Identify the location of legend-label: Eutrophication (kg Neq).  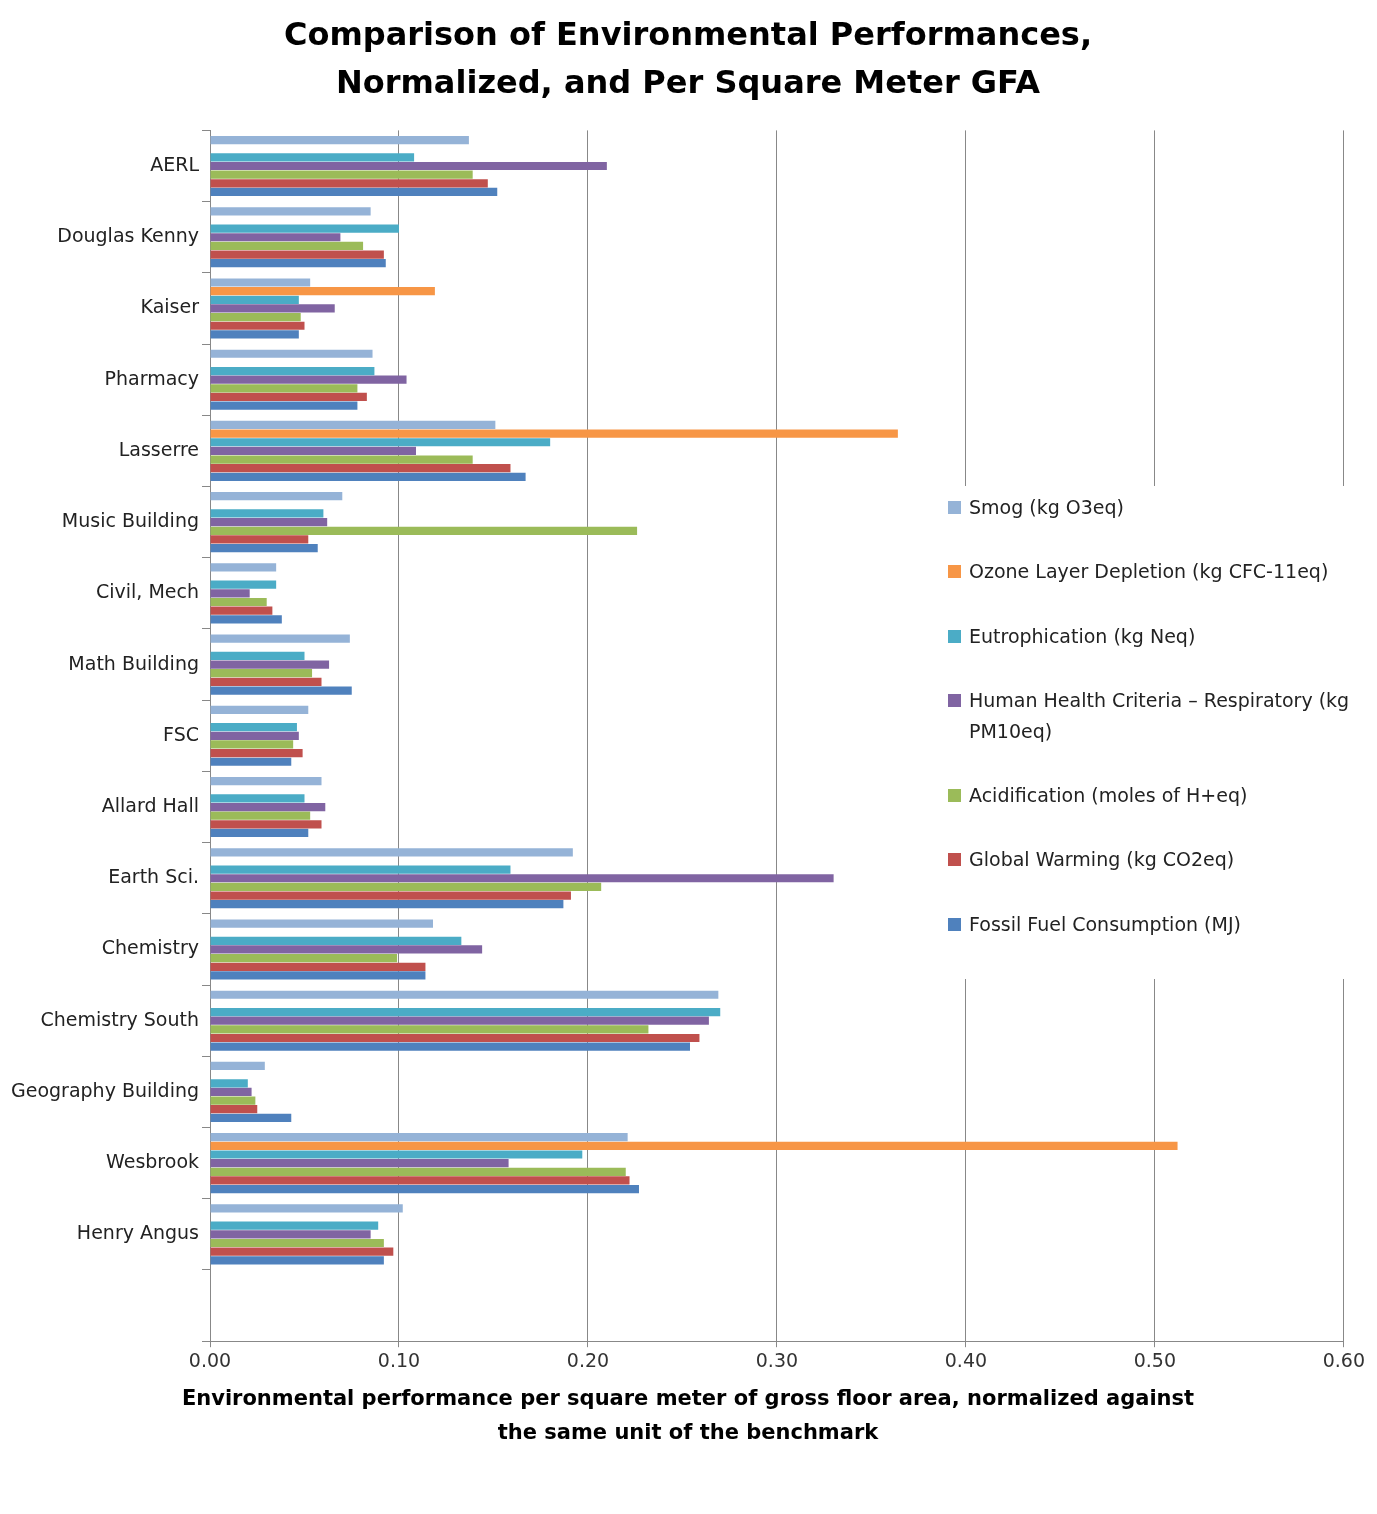
(1082, 636).